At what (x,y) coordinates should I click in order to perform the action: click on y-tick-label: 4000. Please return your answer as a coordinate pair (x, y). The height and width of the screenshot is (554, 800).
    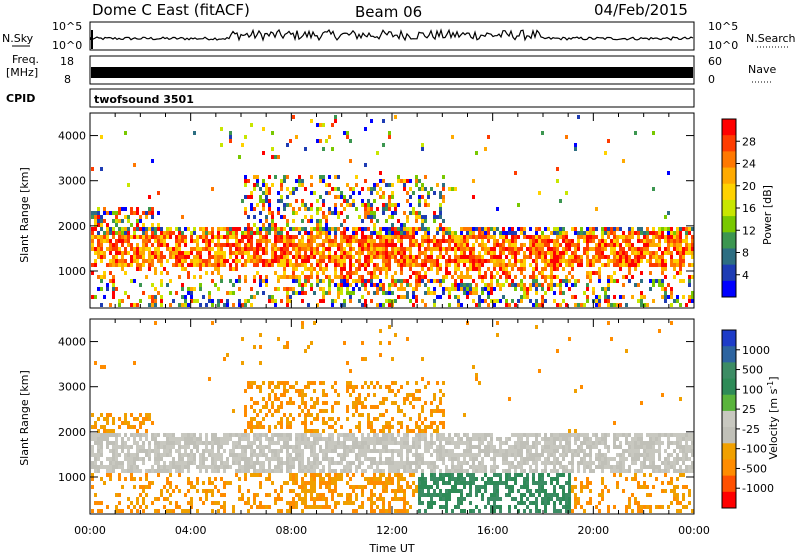
    Looking at the image, I should click on (72, 136).